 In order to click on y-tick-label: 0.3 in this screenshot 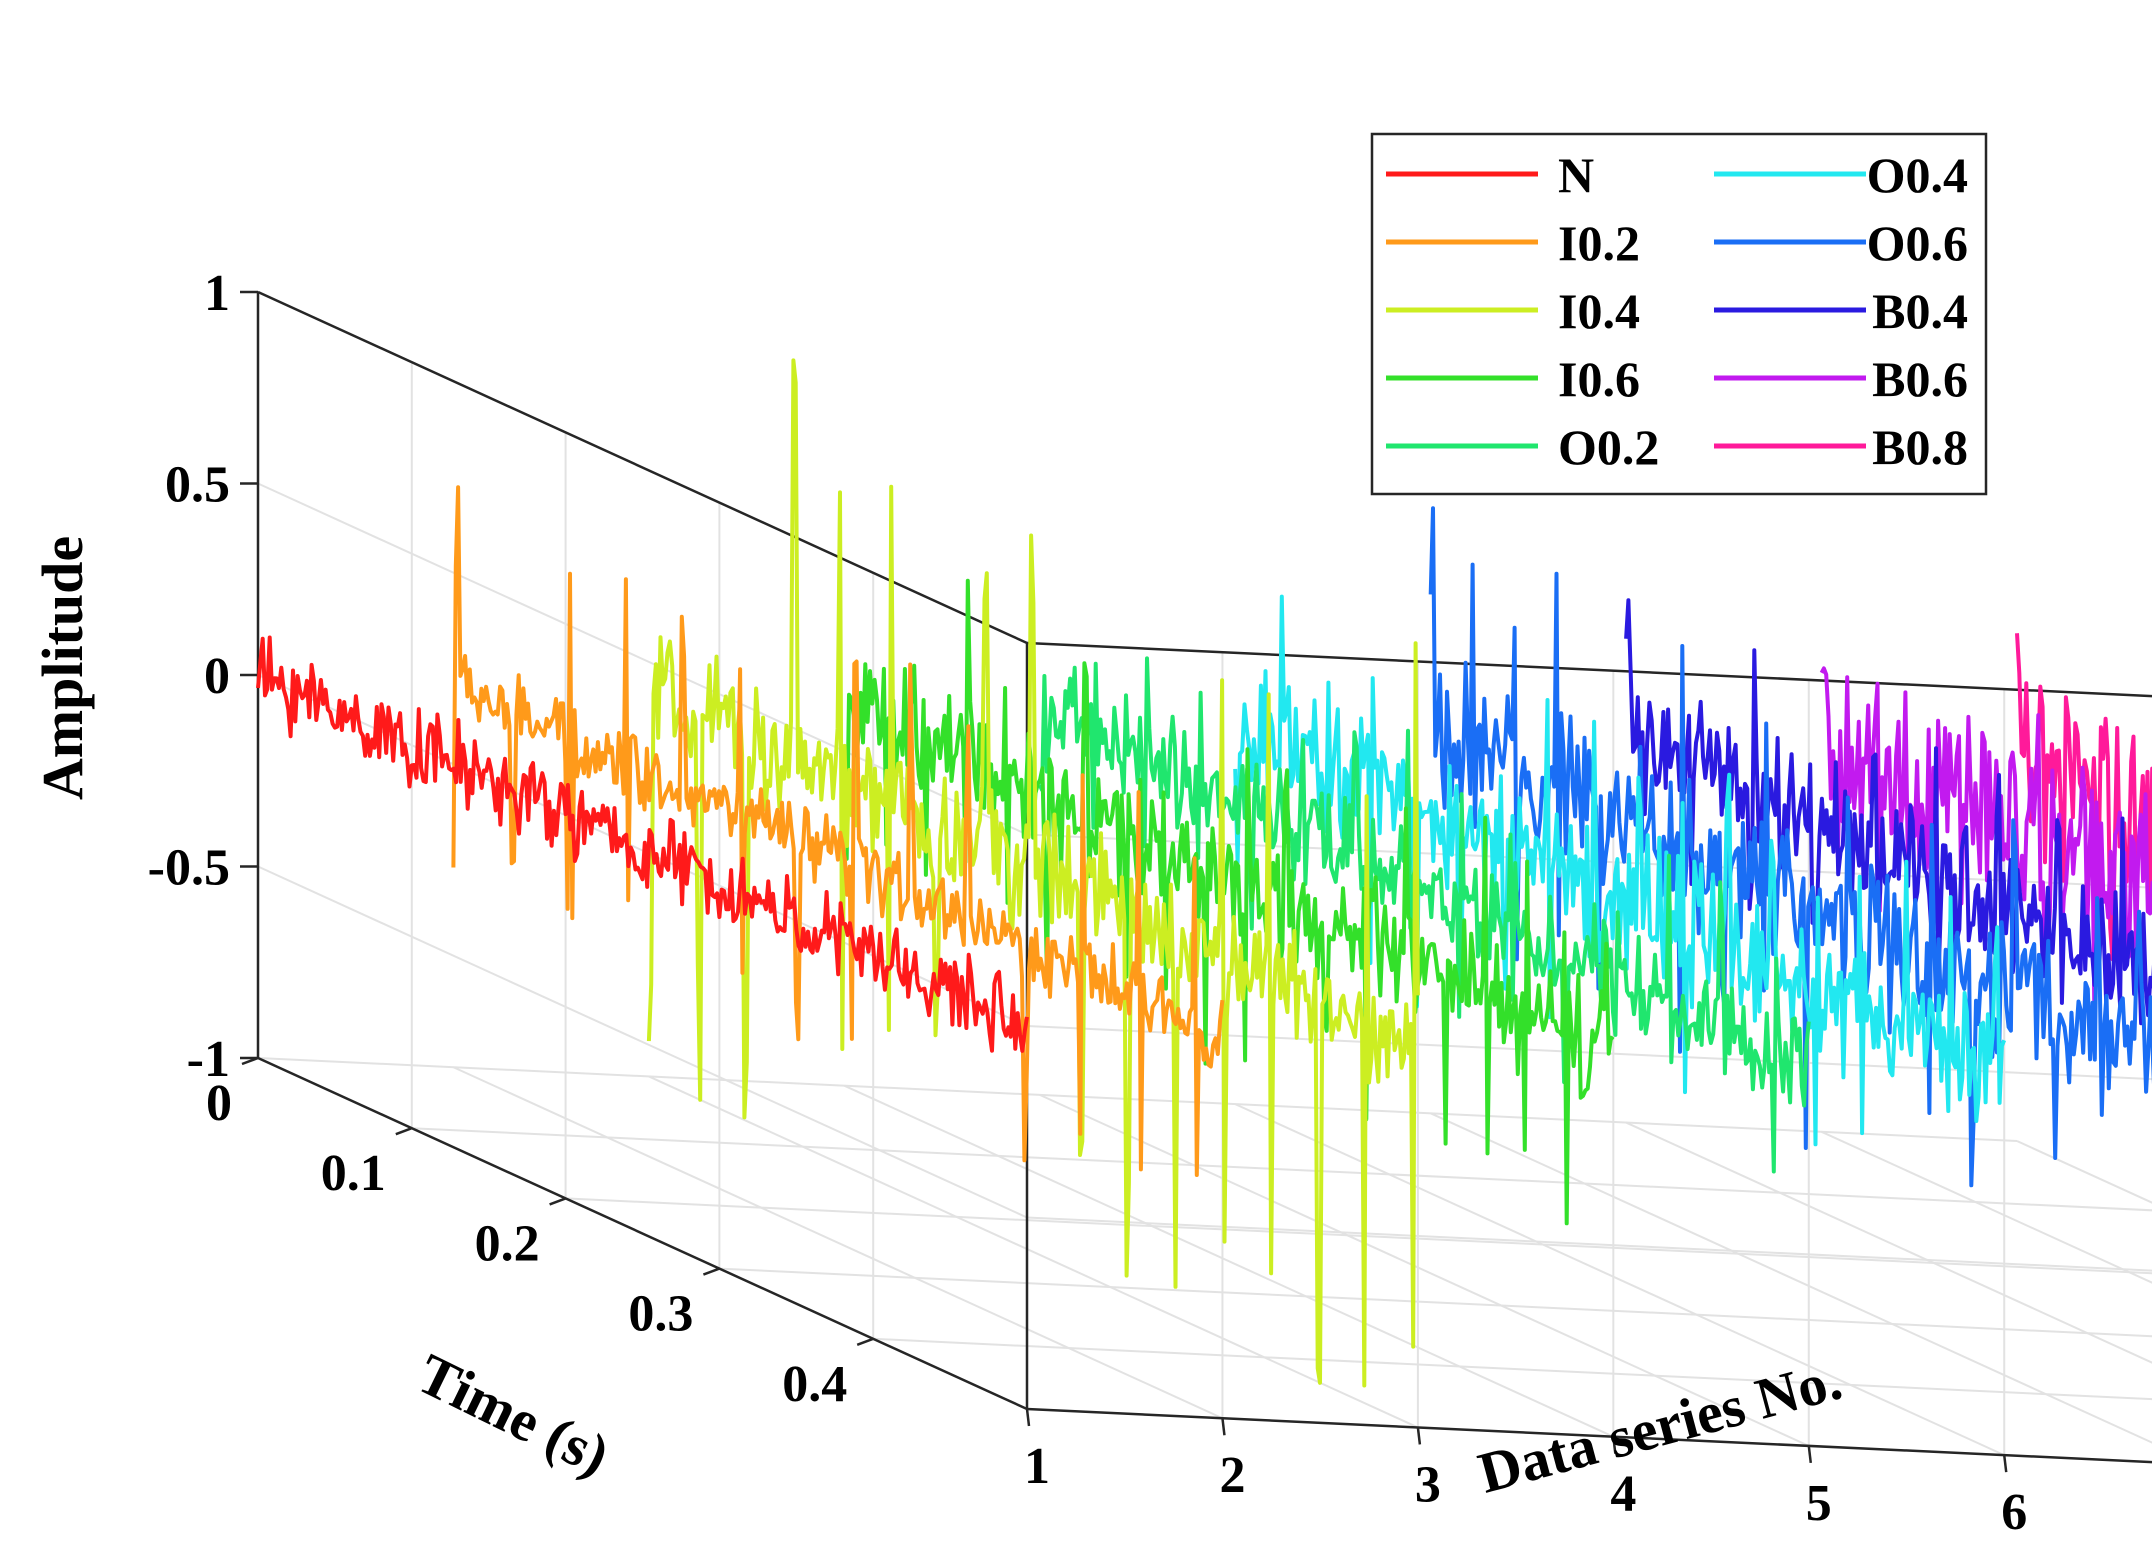, I will do `click(660, 1314)`.